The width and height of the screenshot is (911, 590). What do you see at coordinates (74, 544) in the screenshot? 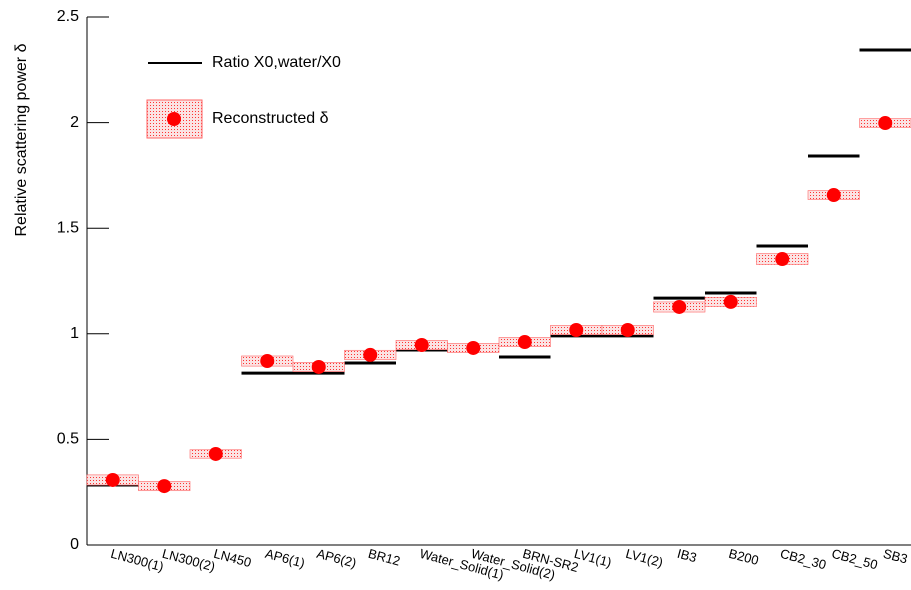
I see `y-tick-label: 0` at bounding box center [74, 544].